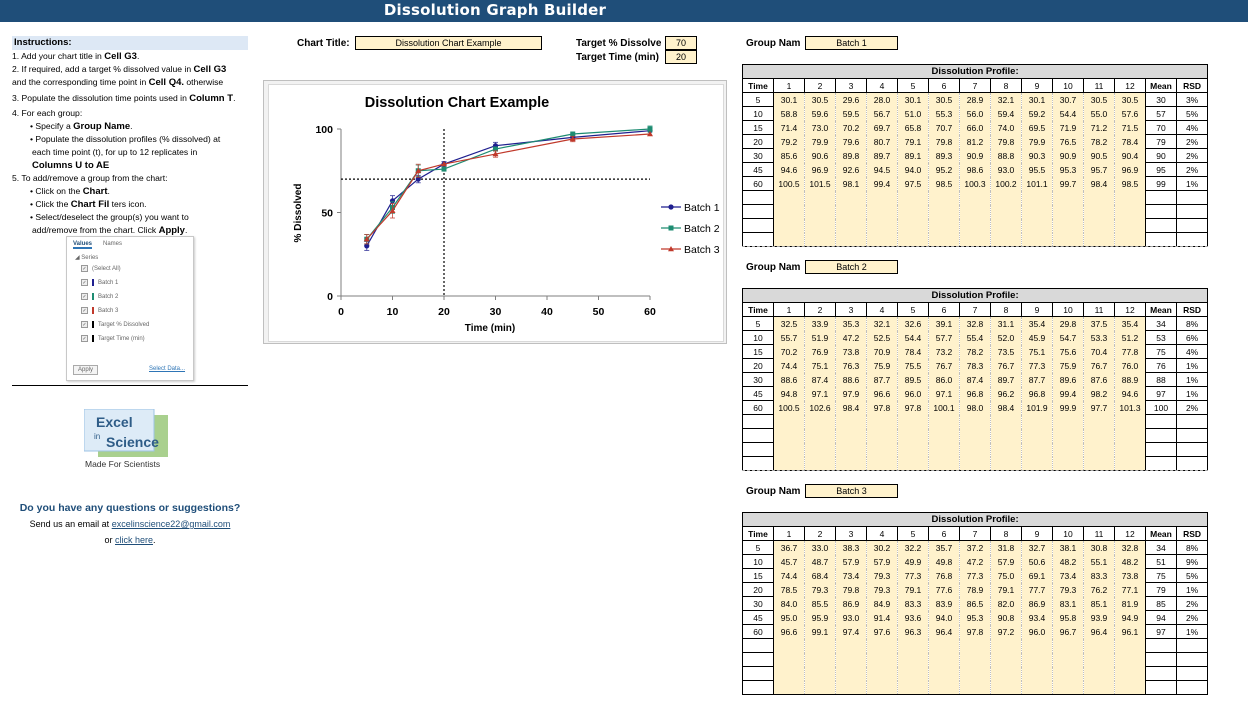 The image size is (1248, 704). Describe the element at coordinates (1099, 141) in the screenshot. I see `replicate-cell: 78.2` at that location.